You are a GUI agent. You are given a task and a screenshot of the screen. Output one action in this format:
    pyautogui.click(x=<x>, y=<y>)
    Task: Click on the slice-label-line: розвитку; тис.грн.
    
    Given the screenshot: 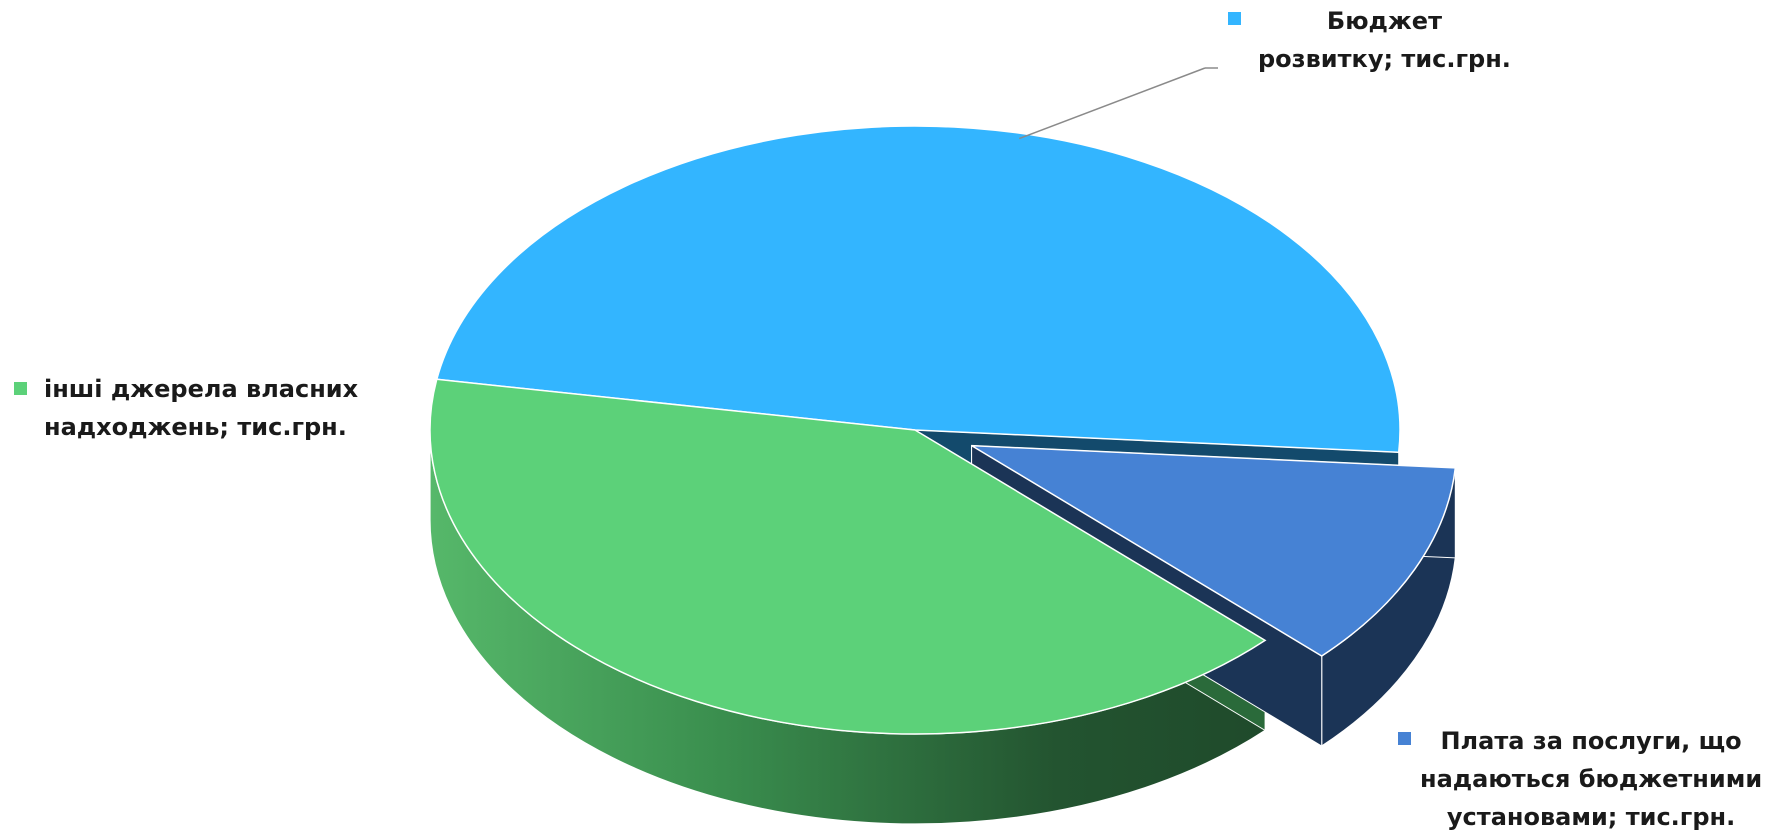 What is the action you would take?
    pyautogui.click(x=1384, y=59)
    